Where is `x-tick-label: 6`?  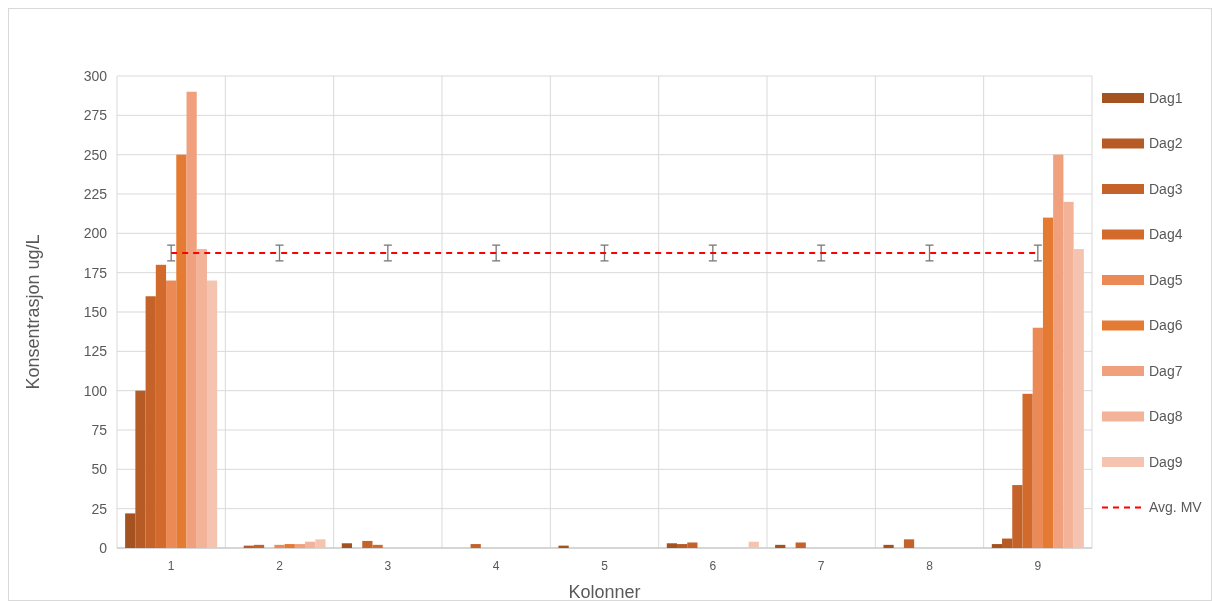 x-tick-label: 6 is located at coordinates (713, 566).